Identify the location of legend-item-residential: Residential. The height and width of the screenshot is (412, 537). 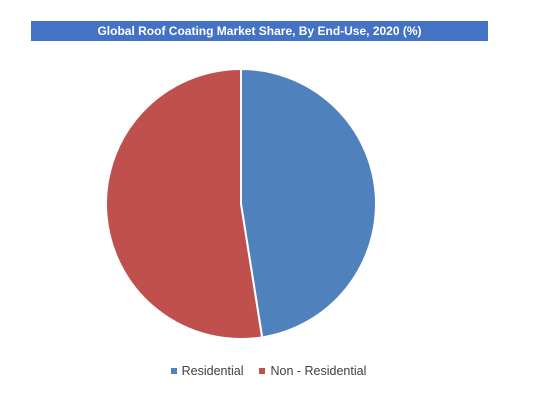
(207, 371).